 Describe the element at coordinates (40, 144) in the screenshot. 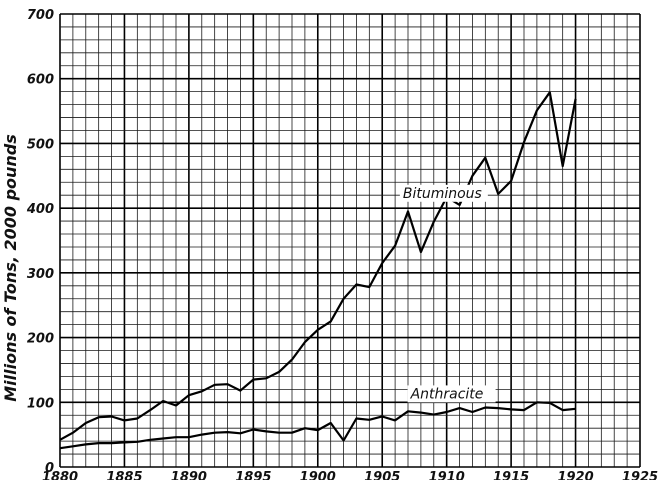

I see `y-tick-label: 500` at that location.